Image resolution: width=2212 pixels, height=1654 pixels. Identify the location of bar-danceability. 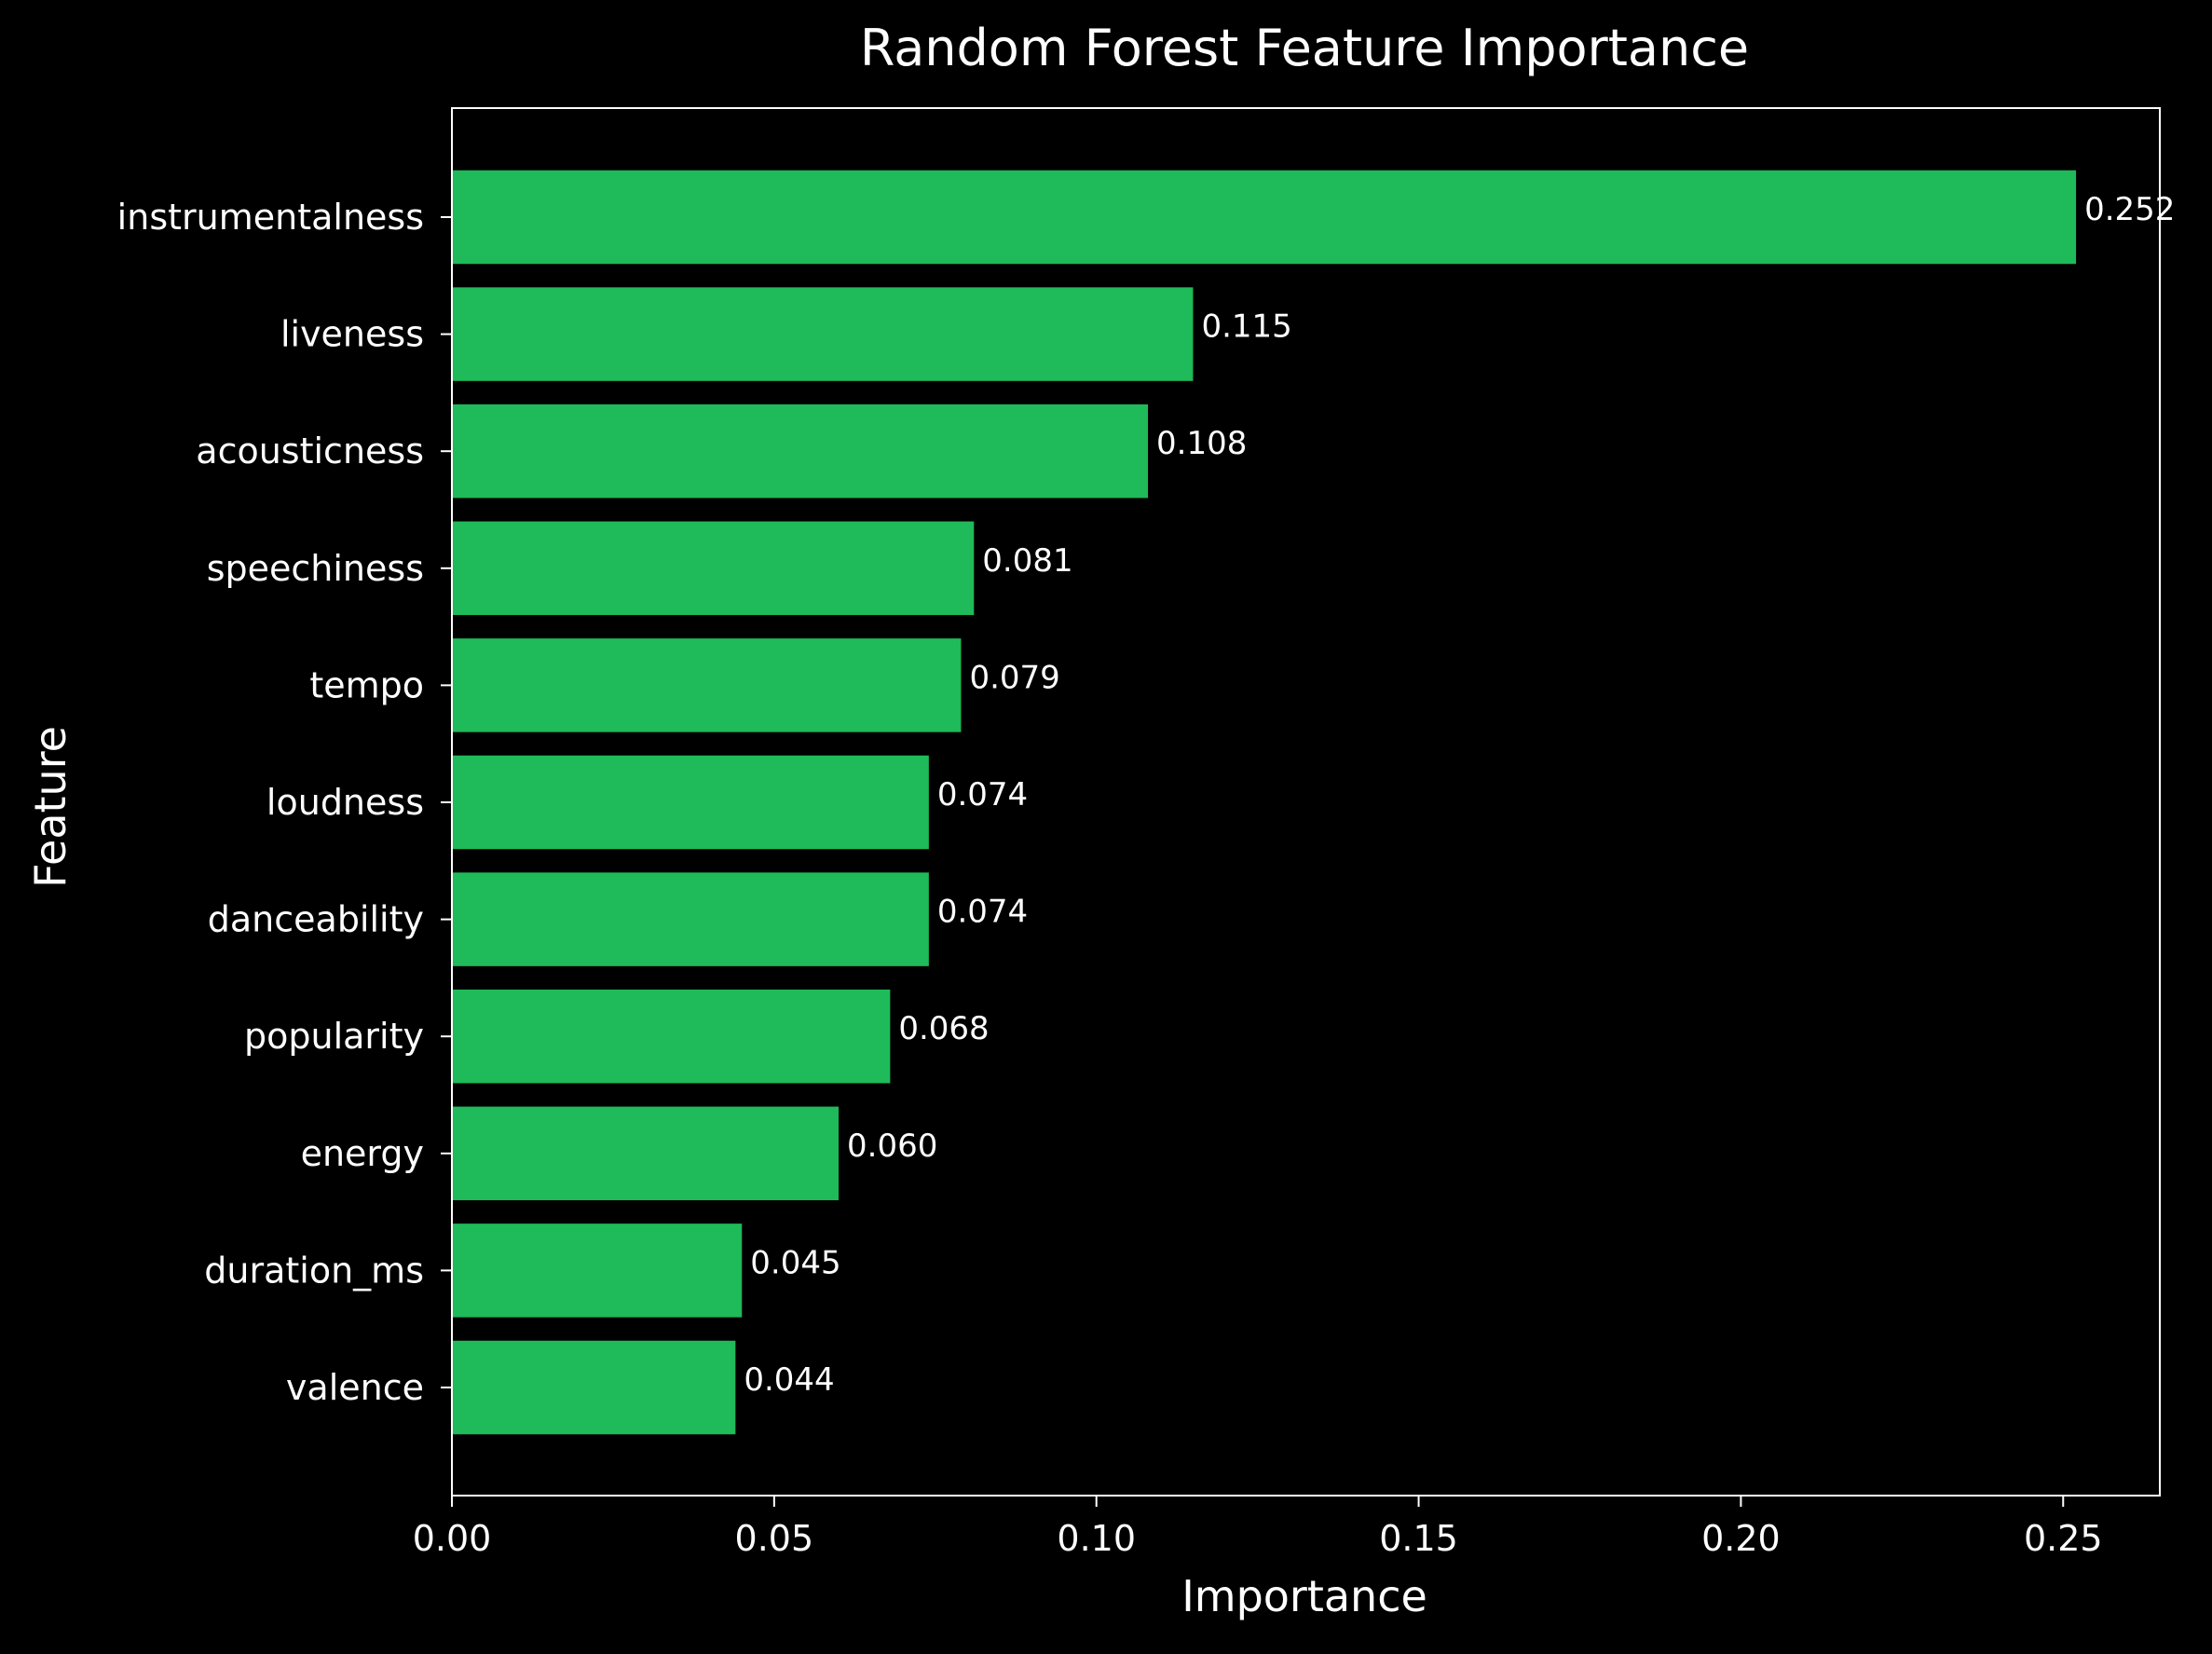
(690, 919).